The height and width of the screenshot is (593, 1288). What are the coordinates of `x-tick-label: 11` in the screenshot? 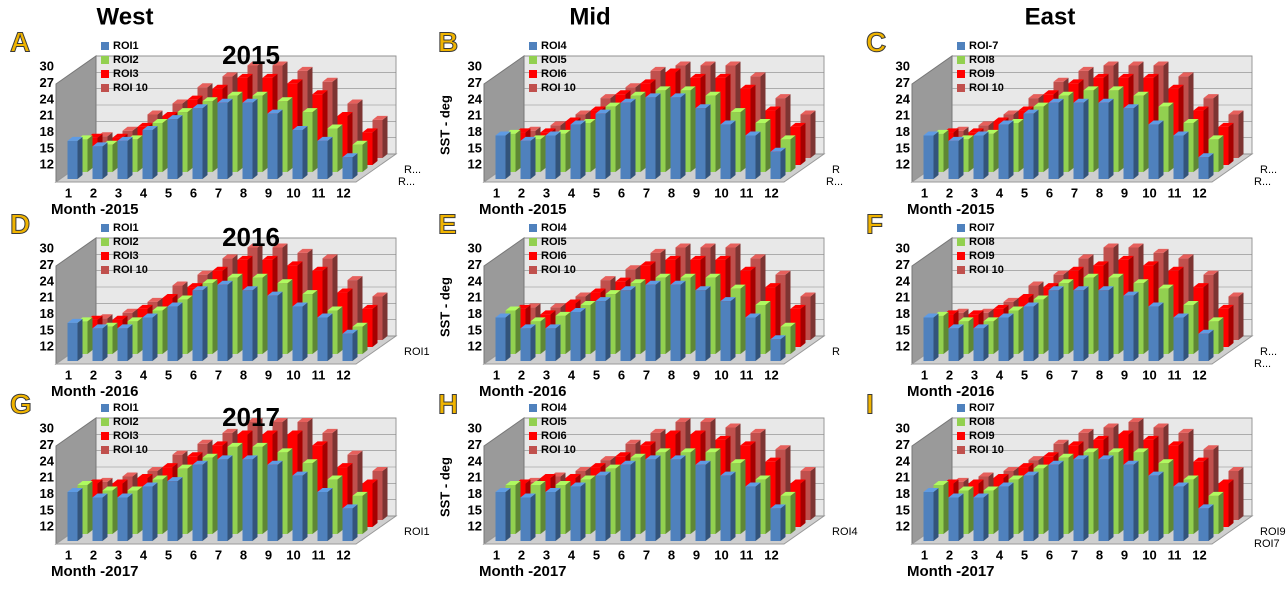 It's located at (1175, 374).